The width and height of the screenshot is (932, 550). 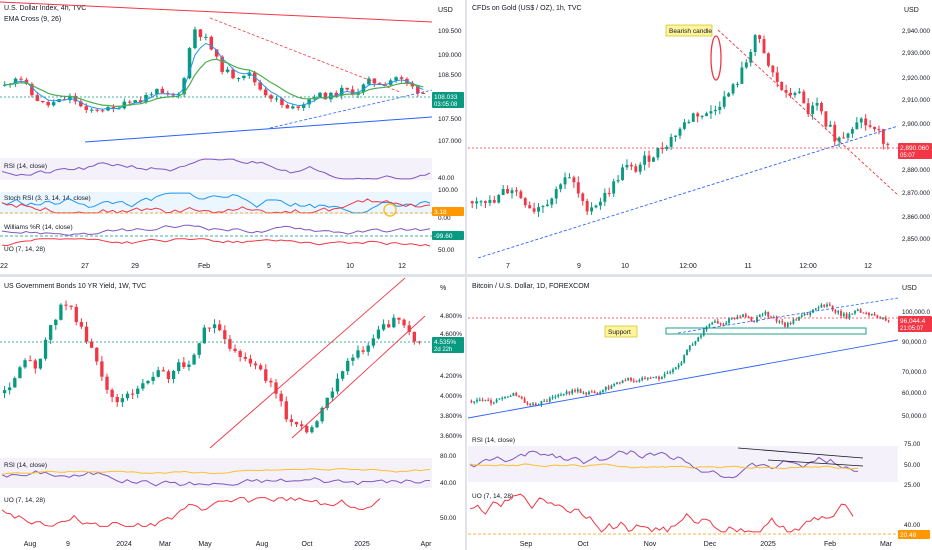 I want to click on stoch-badge-value: 3.18, so click(x=440, y=212).